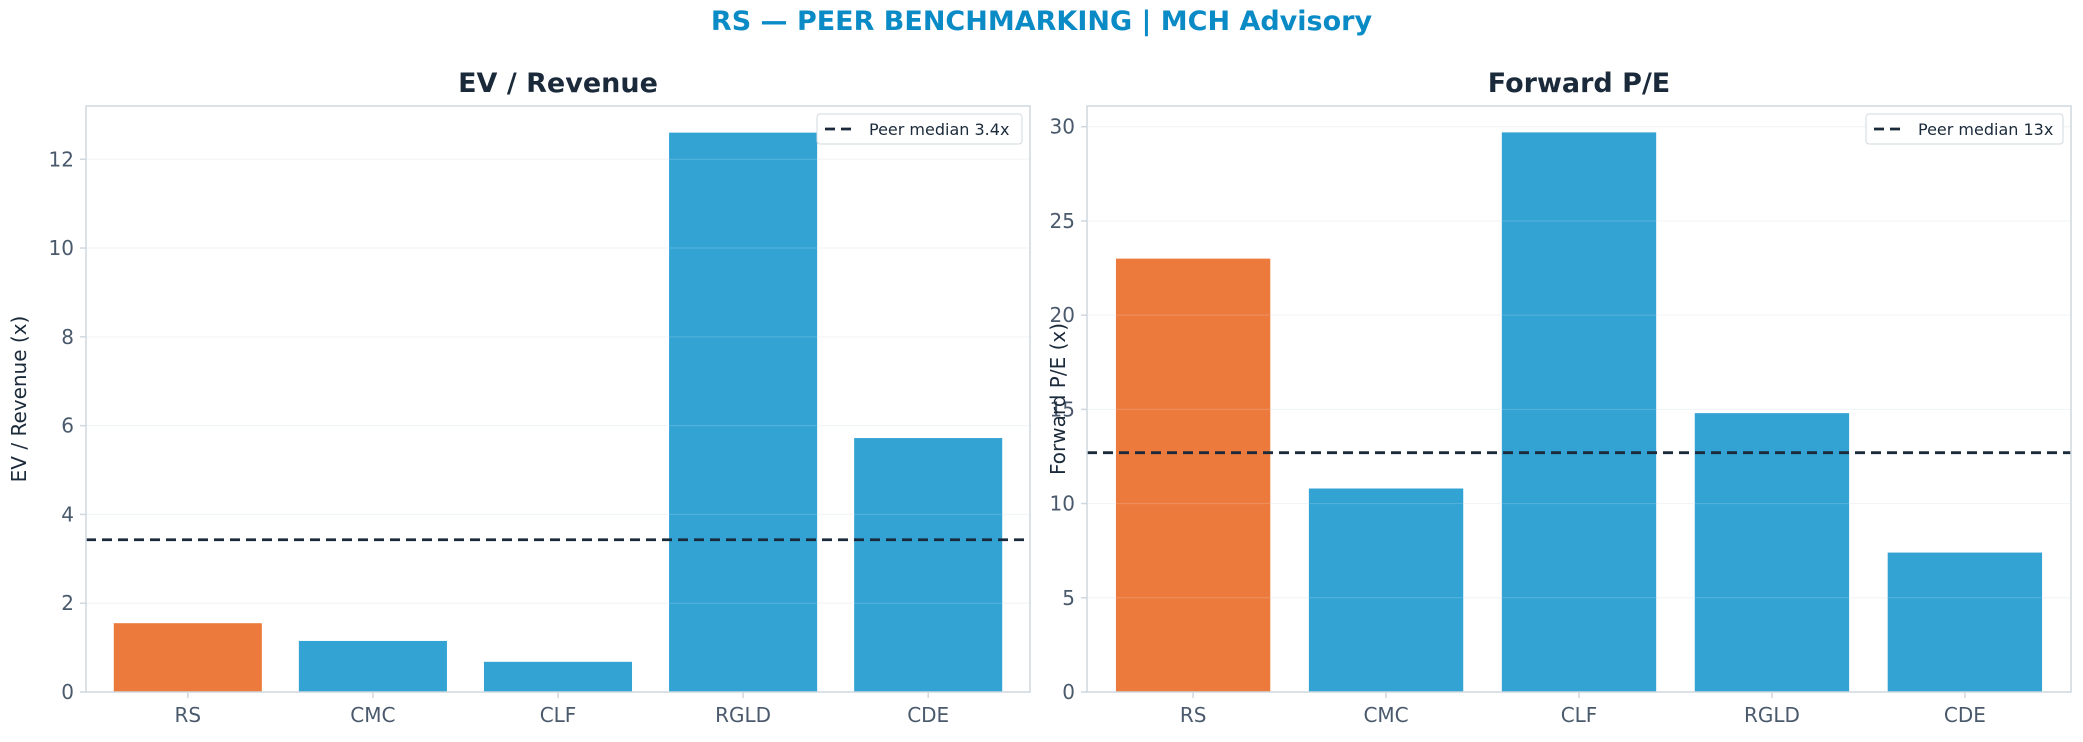  What do you see at coordinates (67, 514) in the screenshot?
I see `y-tick-label: 4` at bounding box center [67, 514].